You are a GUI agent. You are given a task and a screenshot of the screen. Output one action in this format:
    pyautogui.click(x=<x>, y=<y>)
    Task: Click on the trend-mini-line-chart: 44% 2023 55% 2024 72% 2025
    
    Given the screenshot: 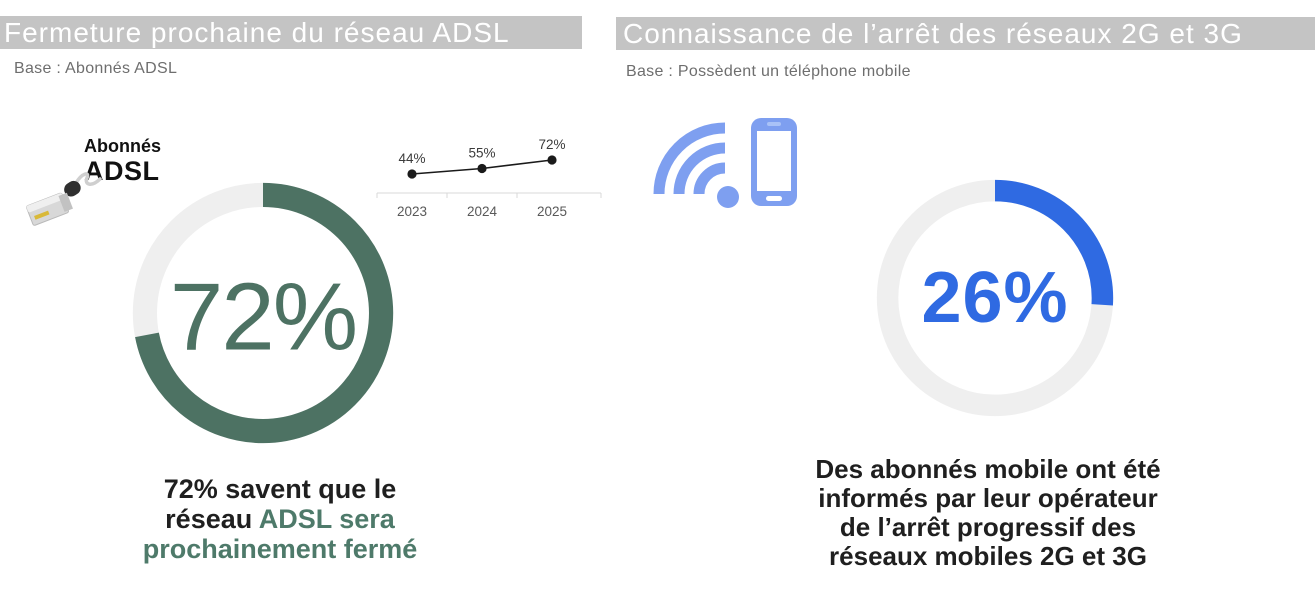 What is the action you would take?
    pyautogui.click(x=490, y=174)
    